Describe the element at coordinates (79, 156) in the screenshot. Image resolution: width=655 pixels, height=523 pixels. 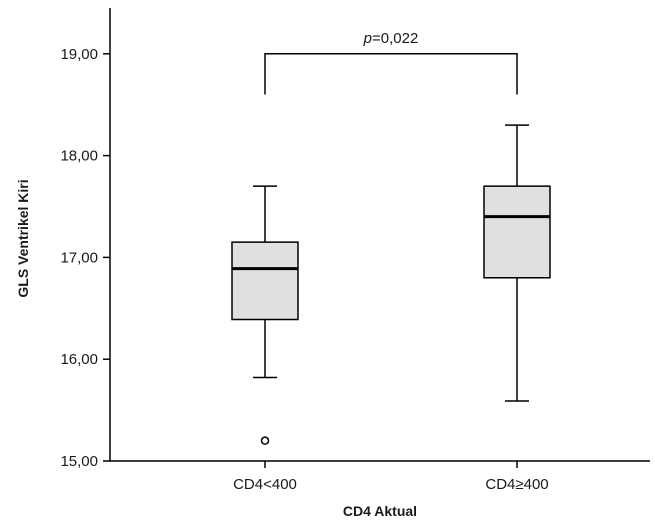
I see `y-tick-label: 18,00` at that location.